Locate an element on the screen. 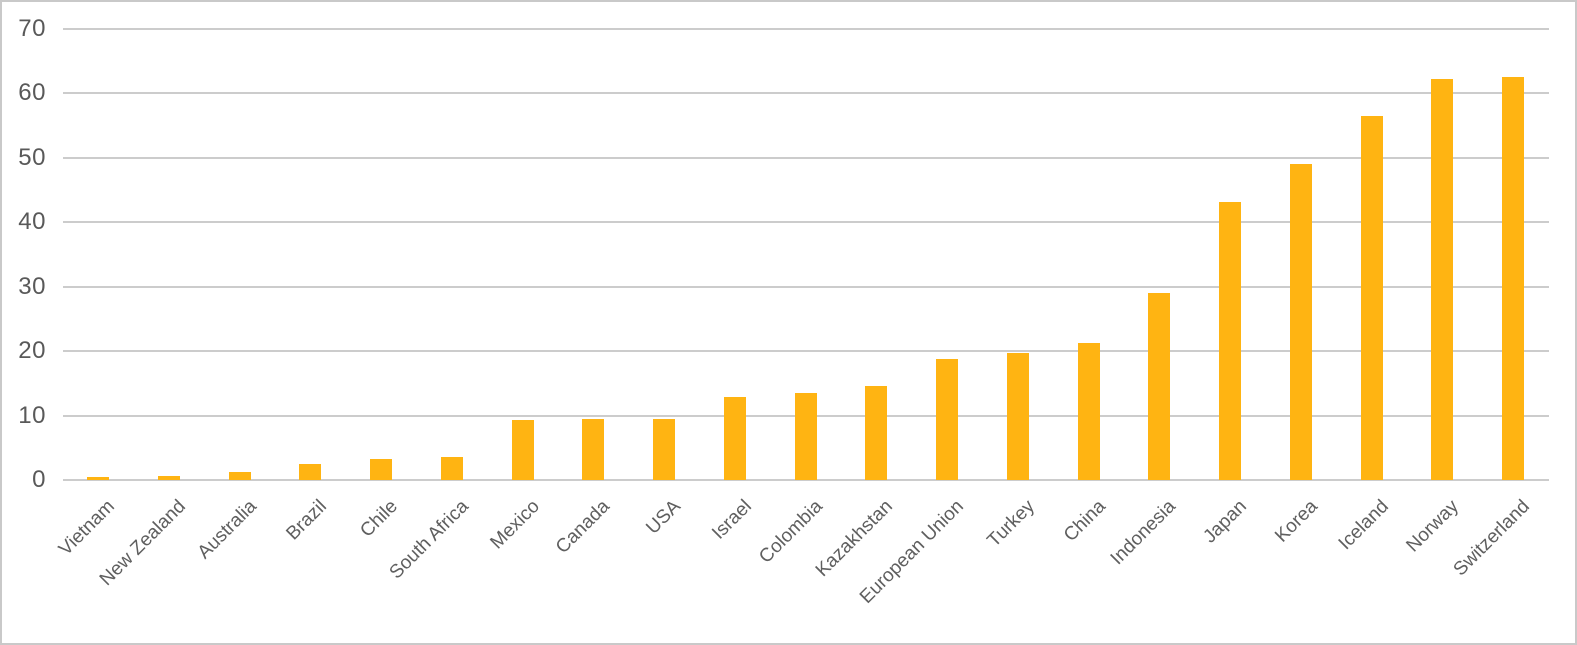  bar-norway is located at coordinates (1442, 279).